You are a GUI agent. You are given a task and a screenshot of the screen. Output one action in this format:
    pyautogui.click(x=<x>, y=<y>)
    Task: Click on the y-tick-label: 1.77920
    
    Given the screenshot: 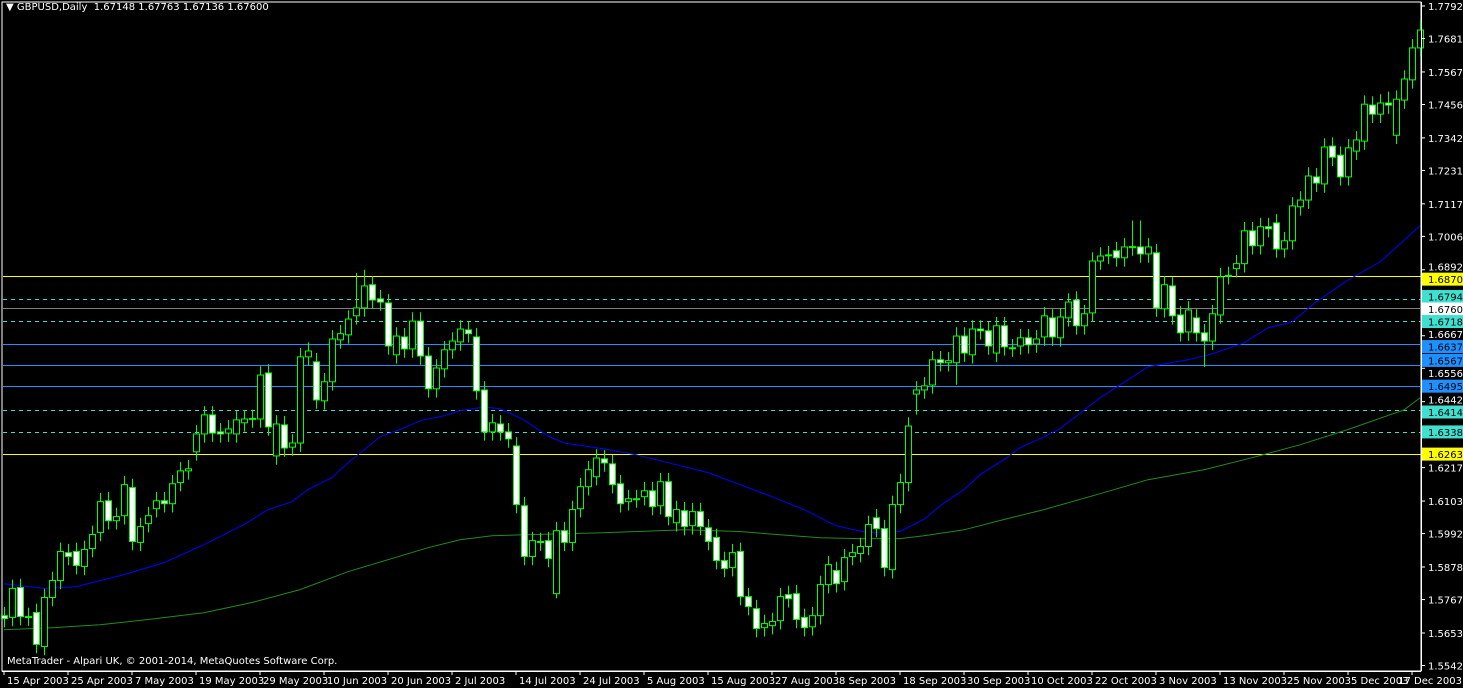 What is the action you would take?
    pyautogui.click(x=1445, y=7)
    